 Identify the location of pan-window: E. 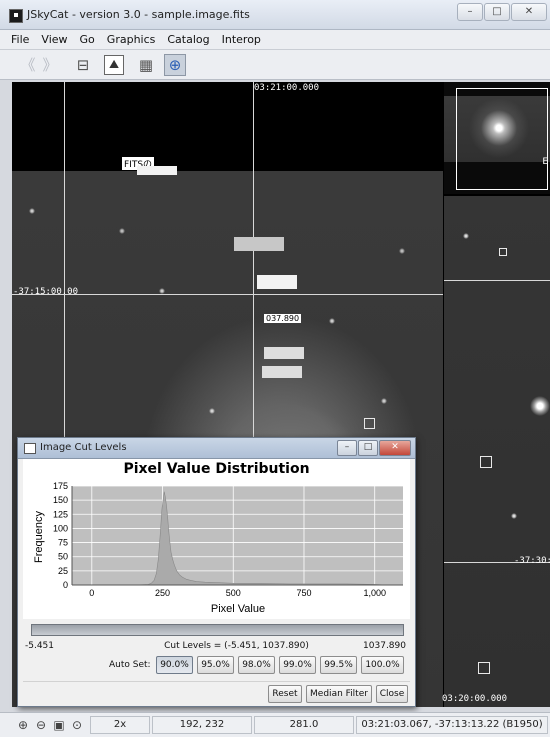
(497, 138).